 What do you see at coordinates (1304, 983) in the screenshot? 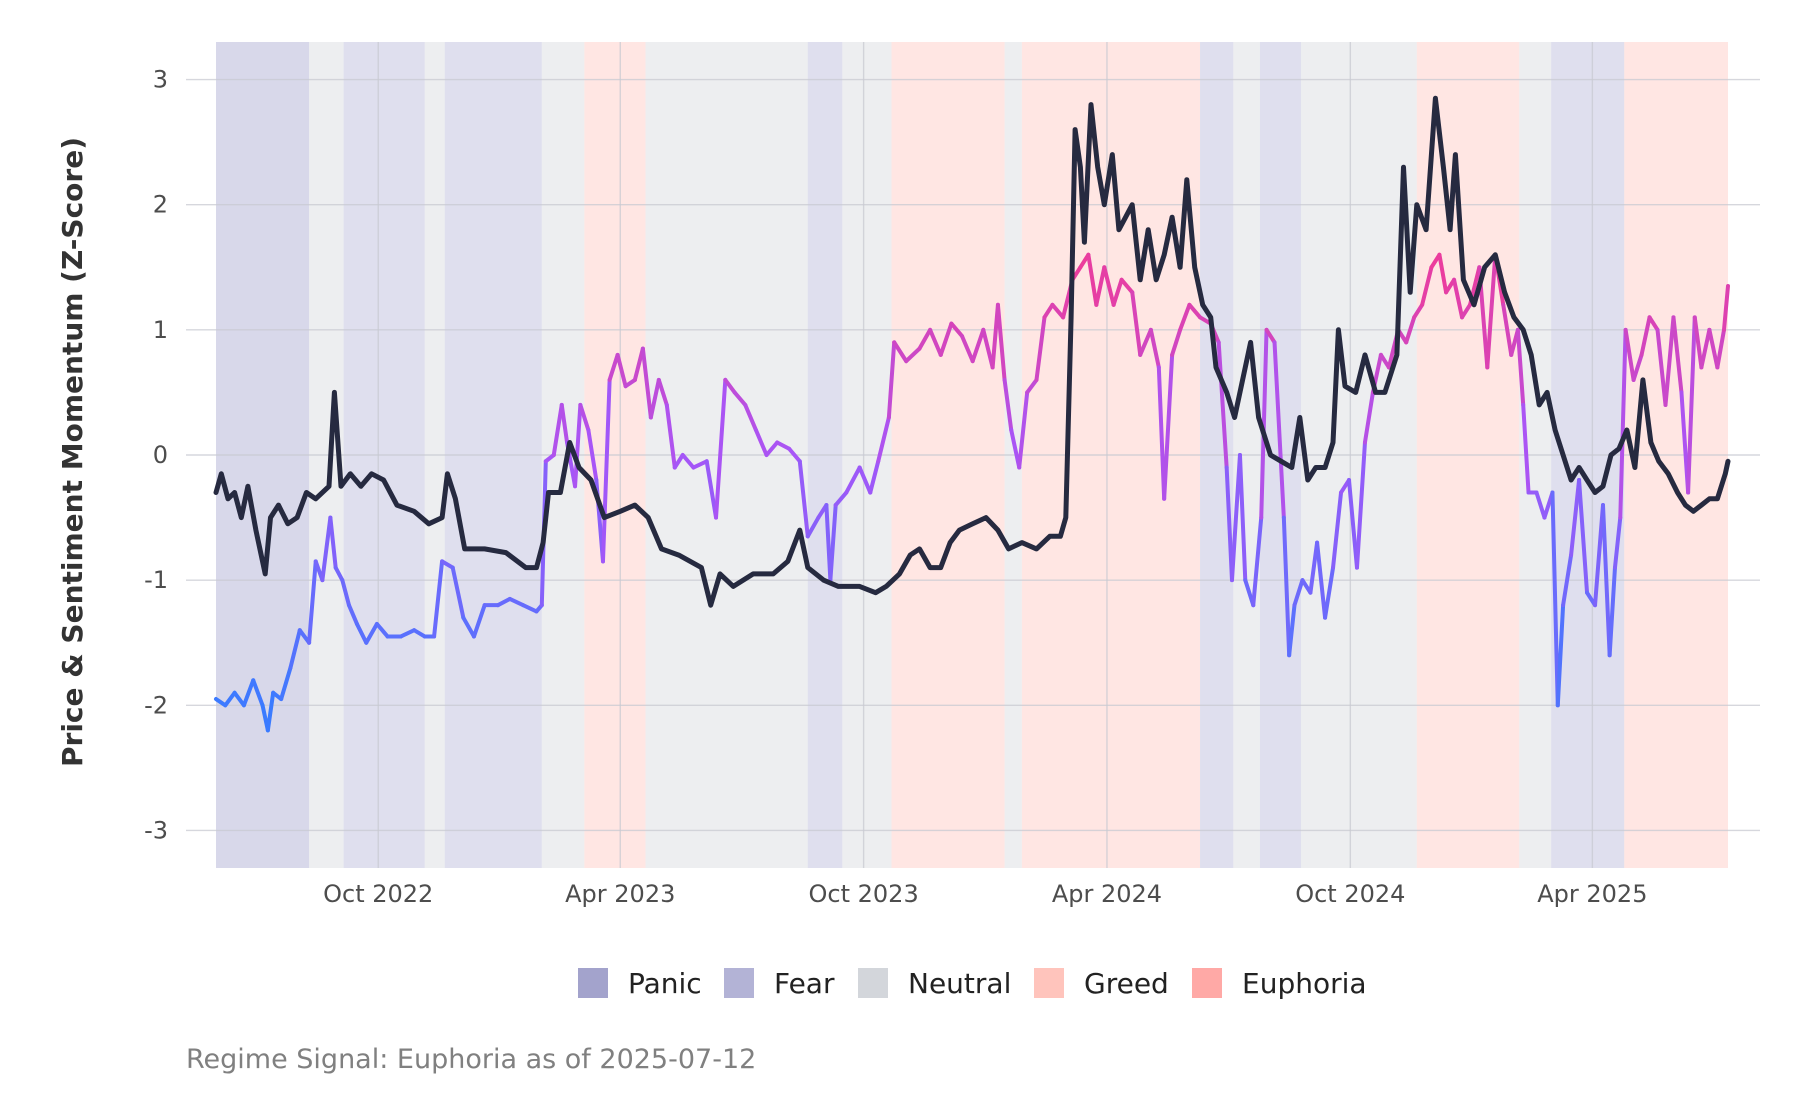
I see `legend-label: Euphoria` at bounding box center [1304, 983].